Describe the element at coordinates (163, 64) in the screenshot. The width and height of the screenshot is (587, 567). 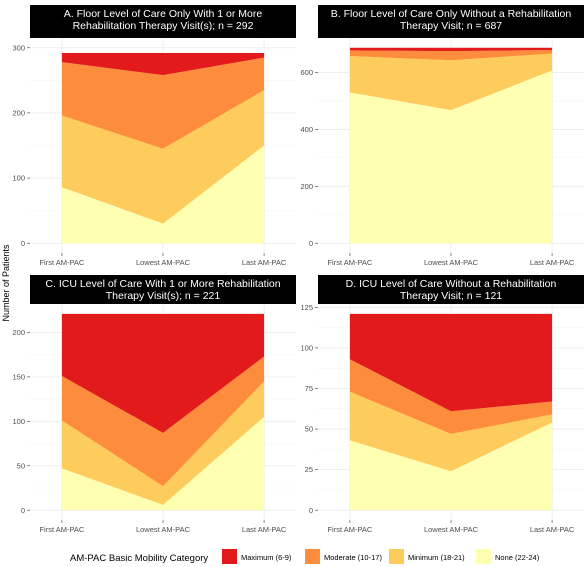
I see `area-maximum-panel-a` at that location.